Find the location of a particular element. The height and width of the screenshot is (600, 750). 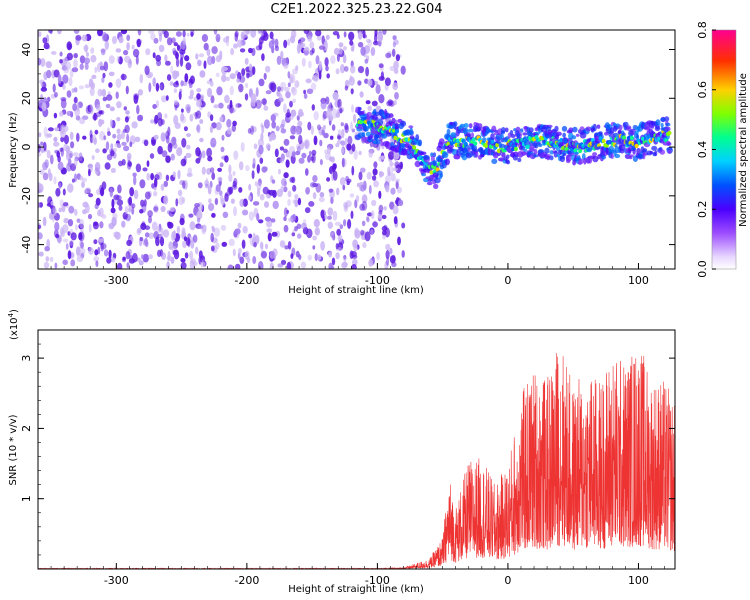

x-tick-label: -300 is located at coordinates (116, 580).